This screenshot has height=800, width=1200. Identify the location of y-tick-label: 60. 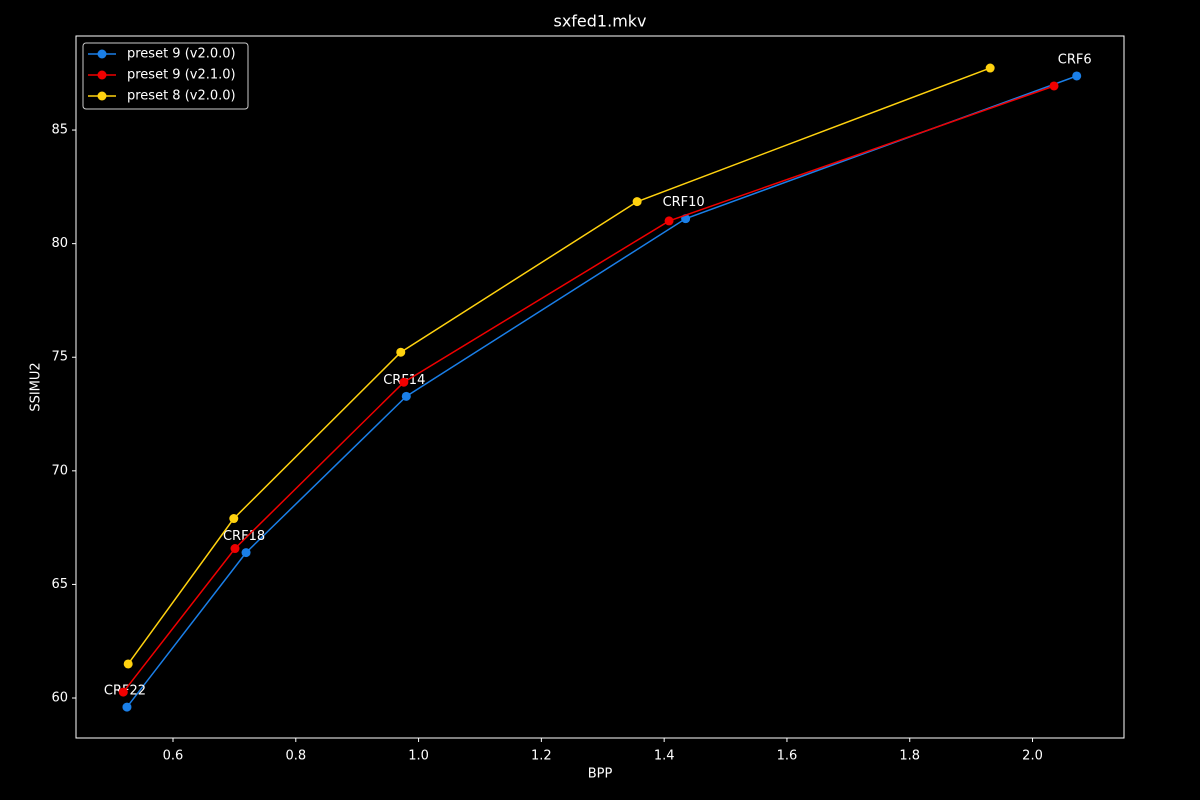
(59, 698).